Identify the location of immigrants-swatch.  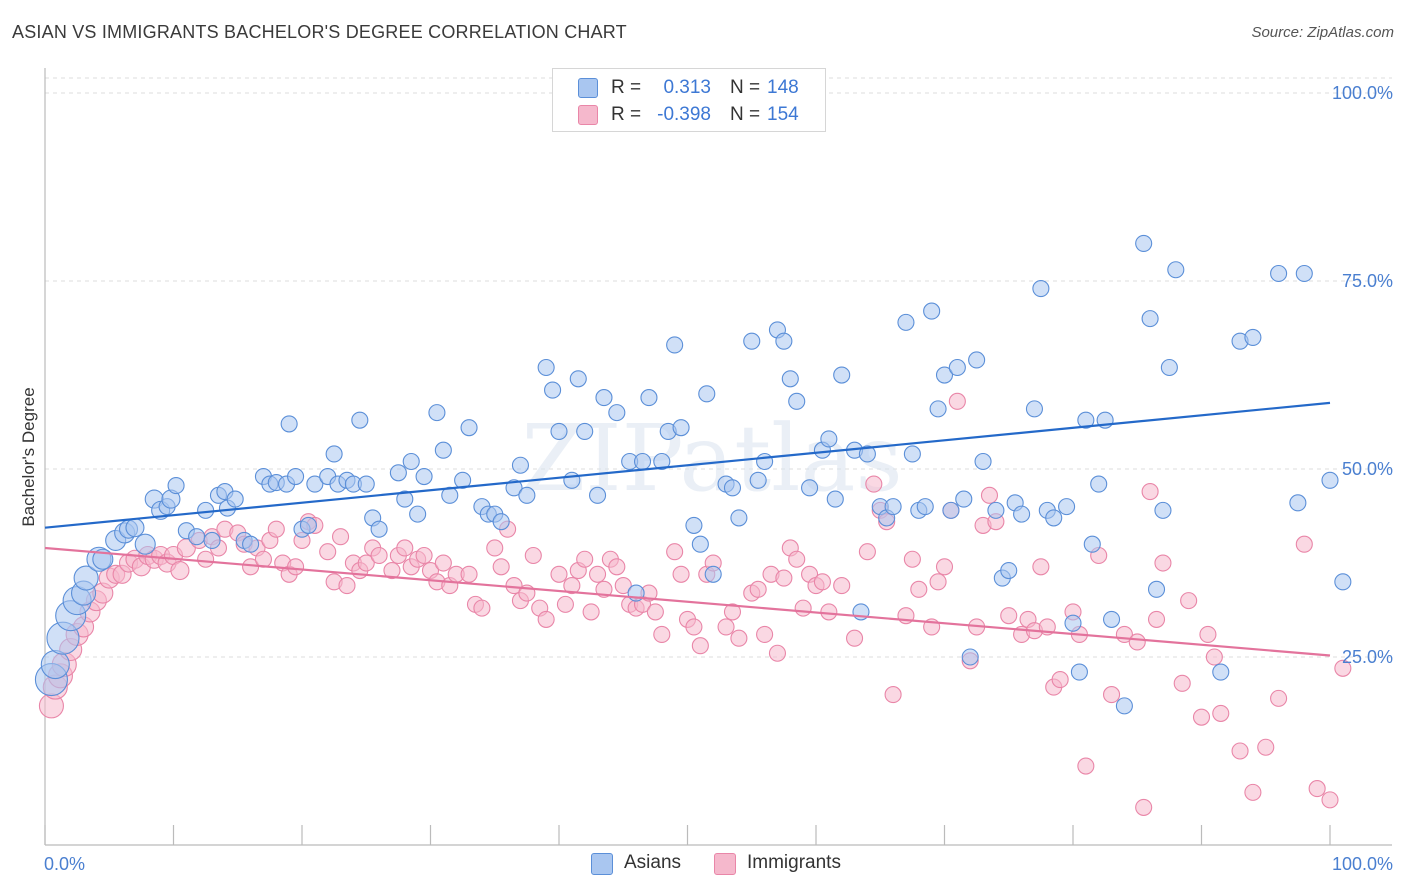
(588, 115).